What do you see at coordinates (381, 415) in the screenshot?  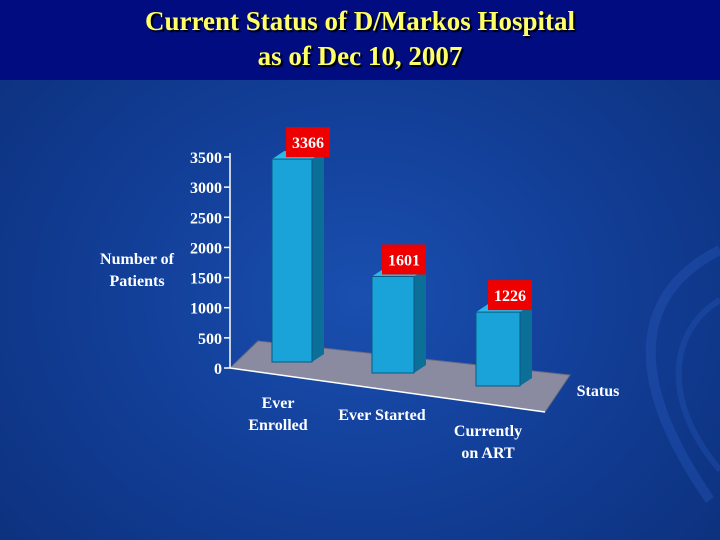 I see `category-label: Ever Started` at bounding box center [381, 415].